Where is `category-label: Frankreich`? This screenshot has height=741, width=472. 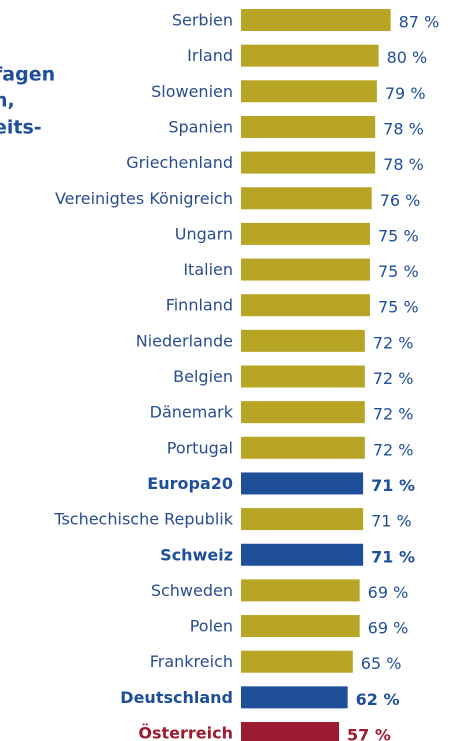
category-label: Frankreich is located at coordinates (191, 661).